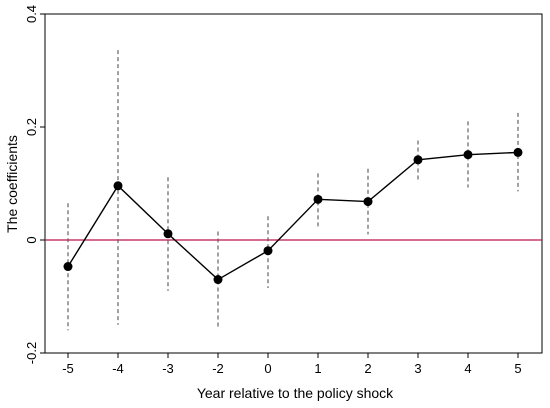 This screenshot has width=550, height=408. What do you see at coordinates (267, 368) in the screenshot?
I see `x-tick-label: 0` at bounding box center [267, 368].